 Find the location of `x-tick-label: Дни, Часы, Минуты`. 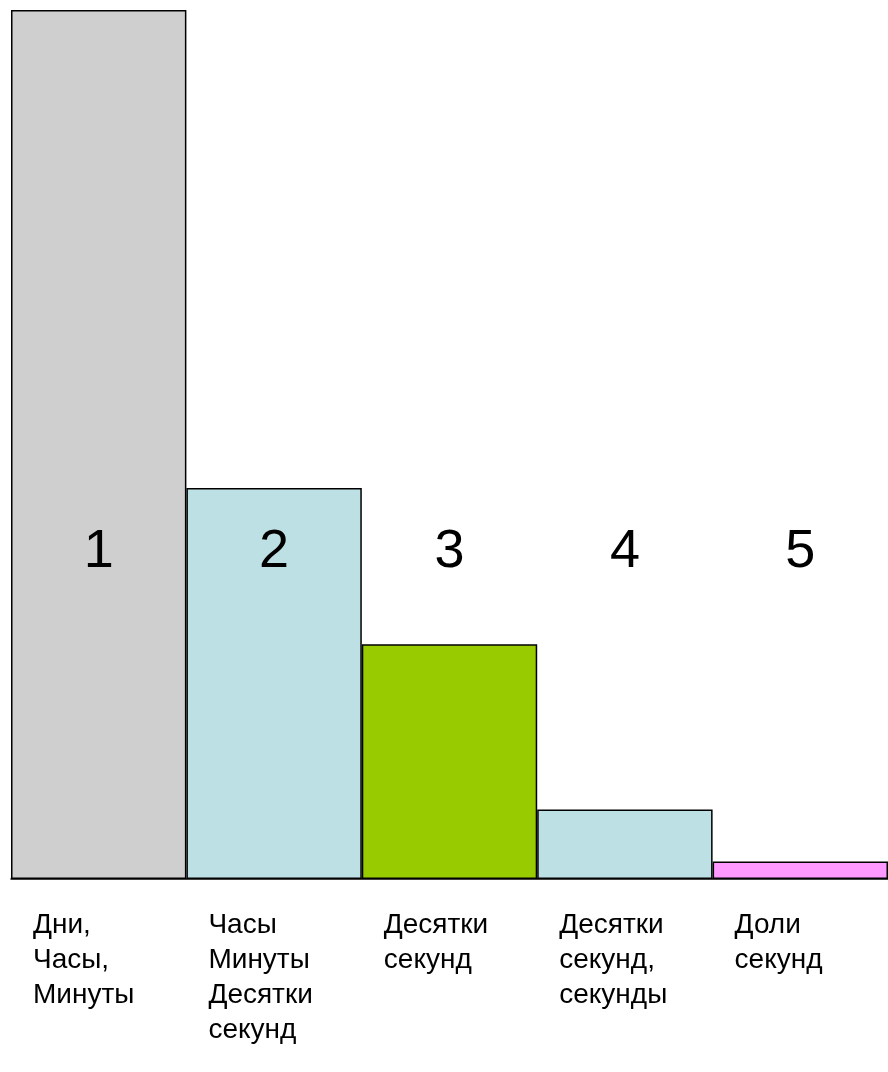

x-tick-label: Дни, Часы, Минуты is located at coordinates (84, 958).